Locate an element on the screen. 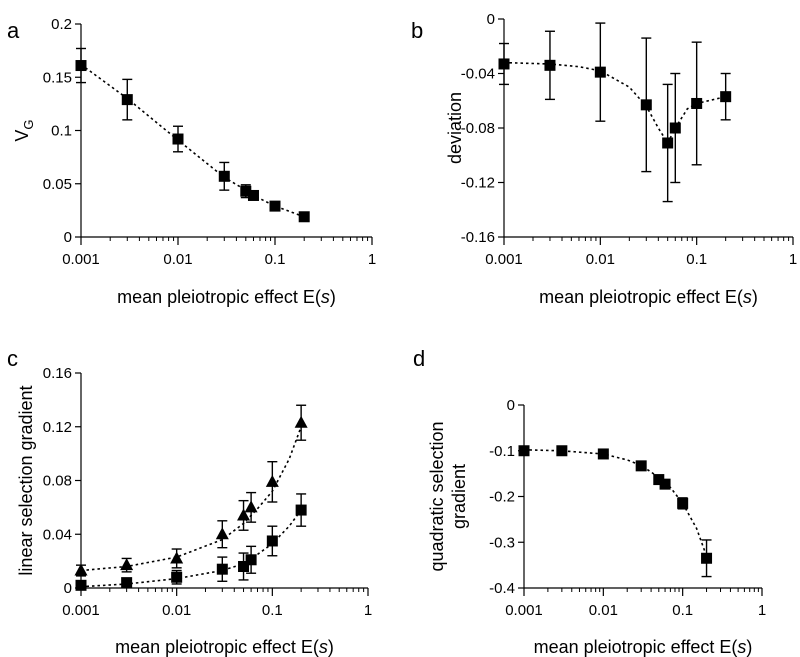 The height and width of the screenshot is (657, 800). panel-letter: c is located at coordinates (12, 358).